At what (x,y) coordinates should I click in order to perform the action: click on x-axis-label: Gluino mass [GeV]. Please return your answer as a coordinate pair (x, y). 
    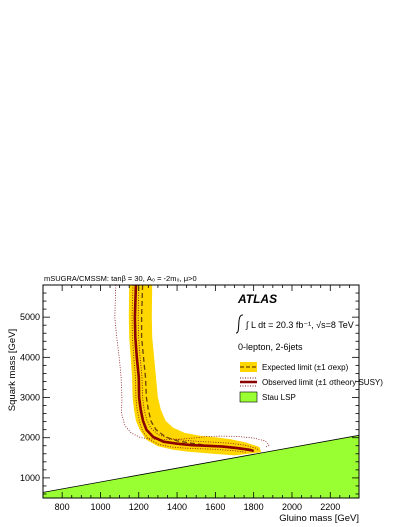
    Looking at the image, I should click on (319, 518).